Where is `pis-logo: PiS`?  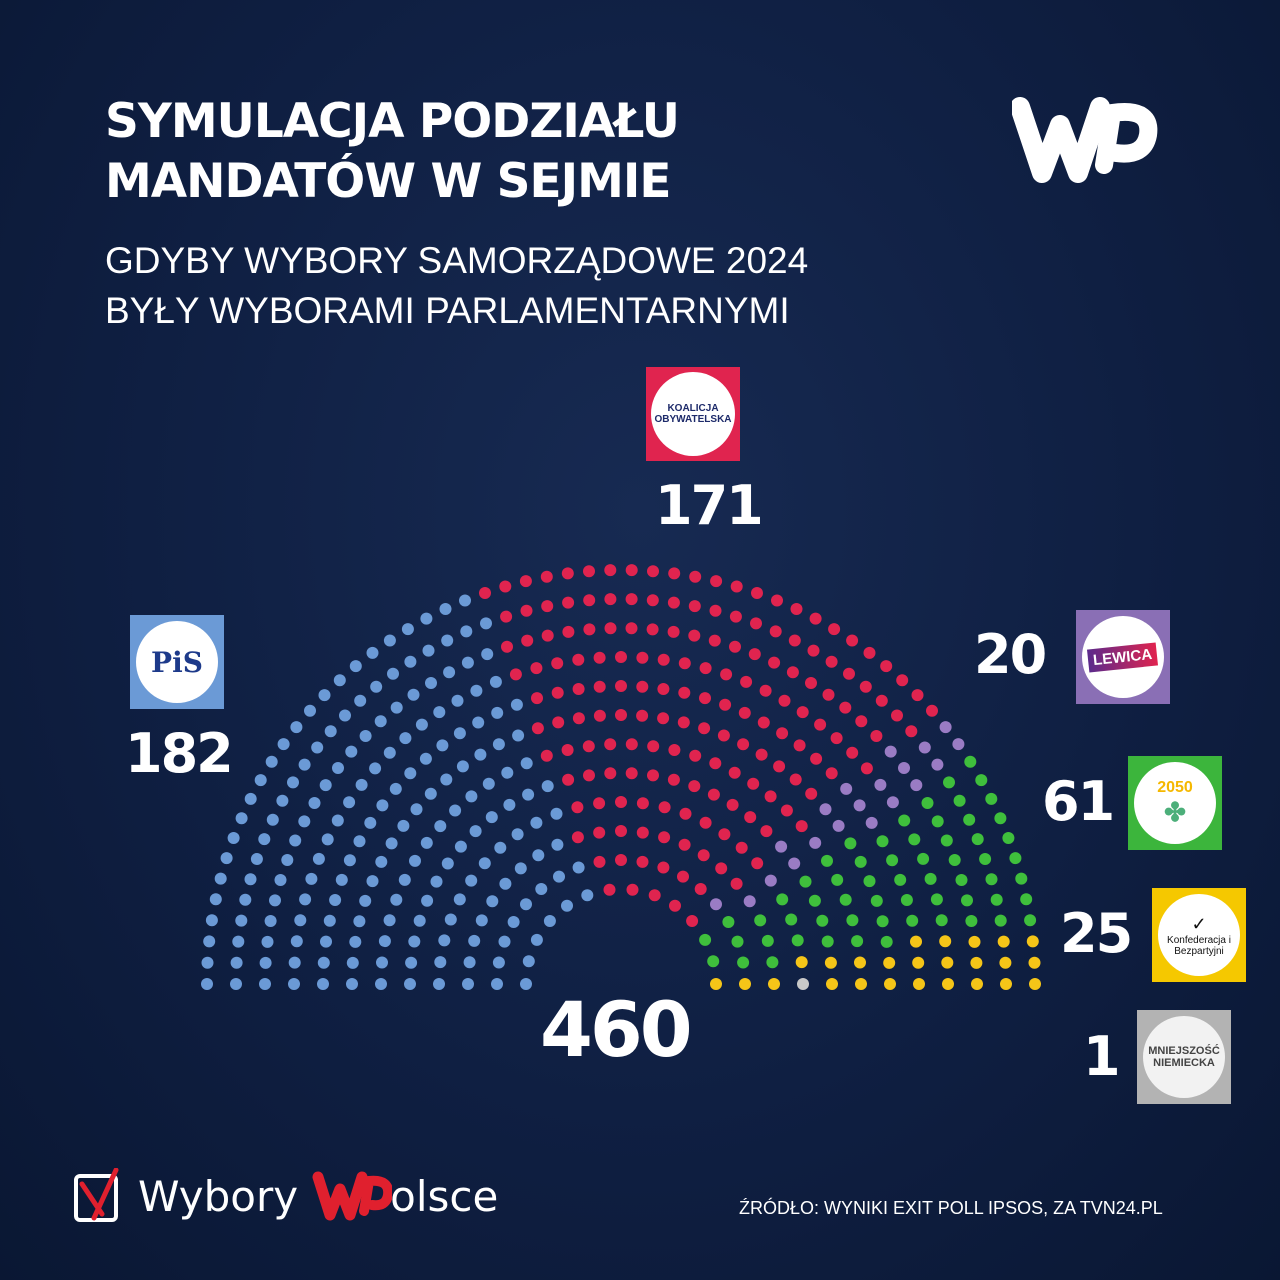 pis-logo: PiS is located at coordinates (177, 662).